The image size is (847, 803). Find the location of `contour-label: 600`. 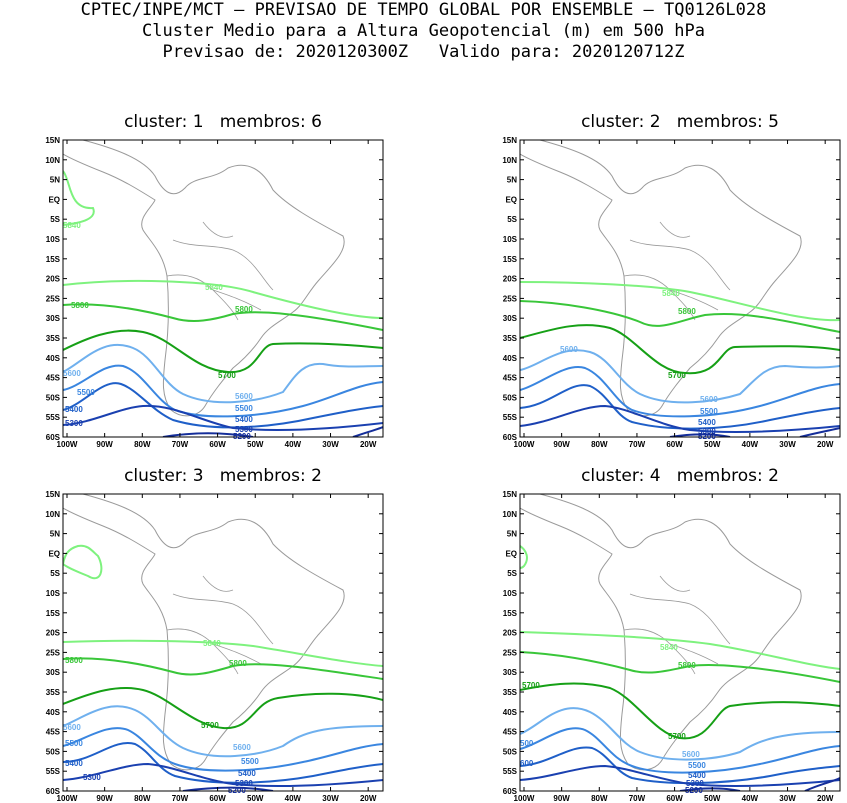

contour-label: 600 is located at coordinates (527, 763).